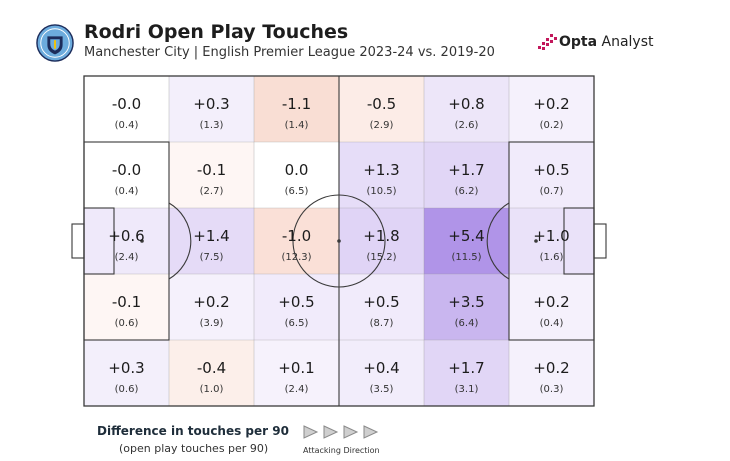  What do you see at coordinates (382, 389) in the screenshot?
I see `cell-touches-label: (3.5)` at bounding box center [382, 389].